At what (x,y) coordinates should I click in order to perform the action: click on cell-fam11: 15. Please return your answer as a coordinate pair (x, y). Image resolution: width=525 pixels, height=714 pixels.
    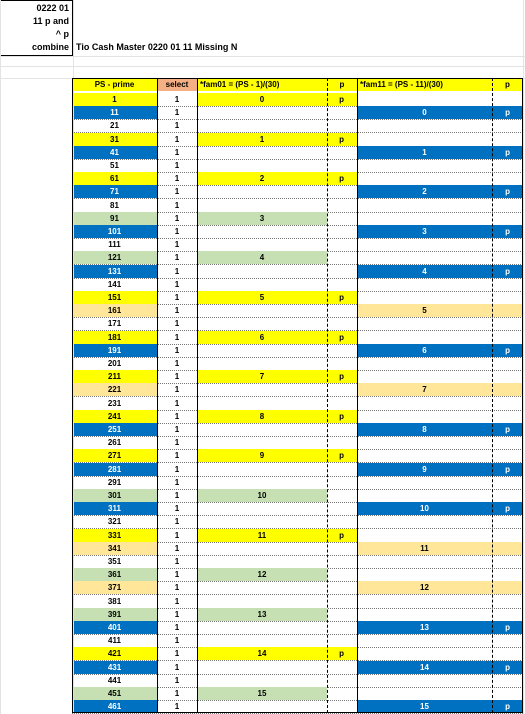
    Looking at the image, I should click on (424, 707).